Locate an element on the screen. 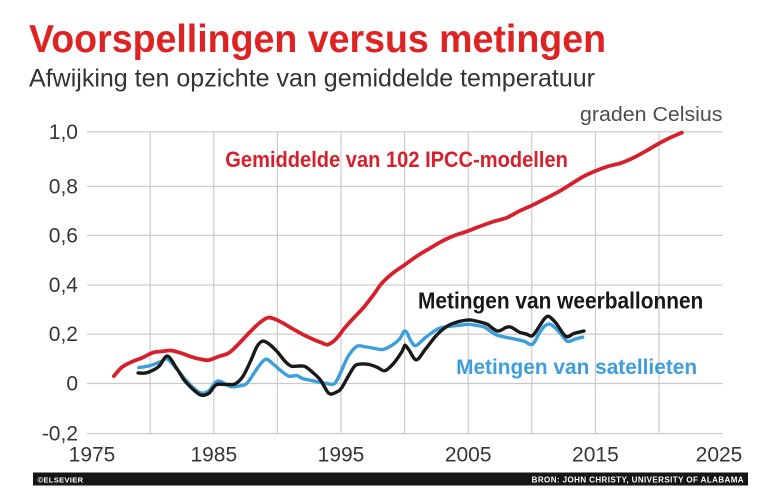 This screenshot has height=489, width=763. svg-text: 0,8 is located at coordinates (63, 186).